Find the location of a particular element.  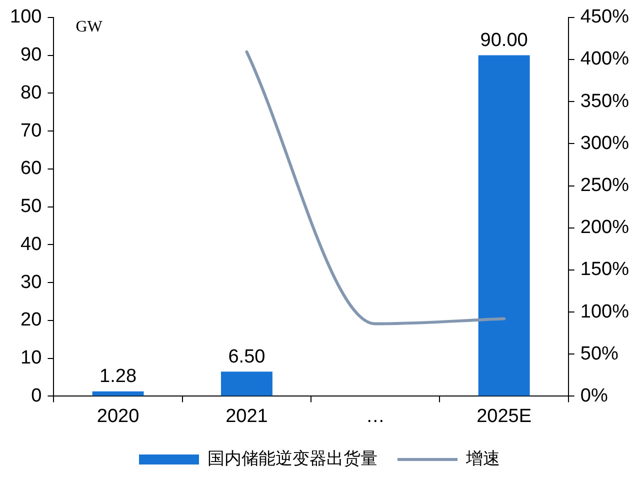

legend-label: 增速 is located at coordinates (482, 458).